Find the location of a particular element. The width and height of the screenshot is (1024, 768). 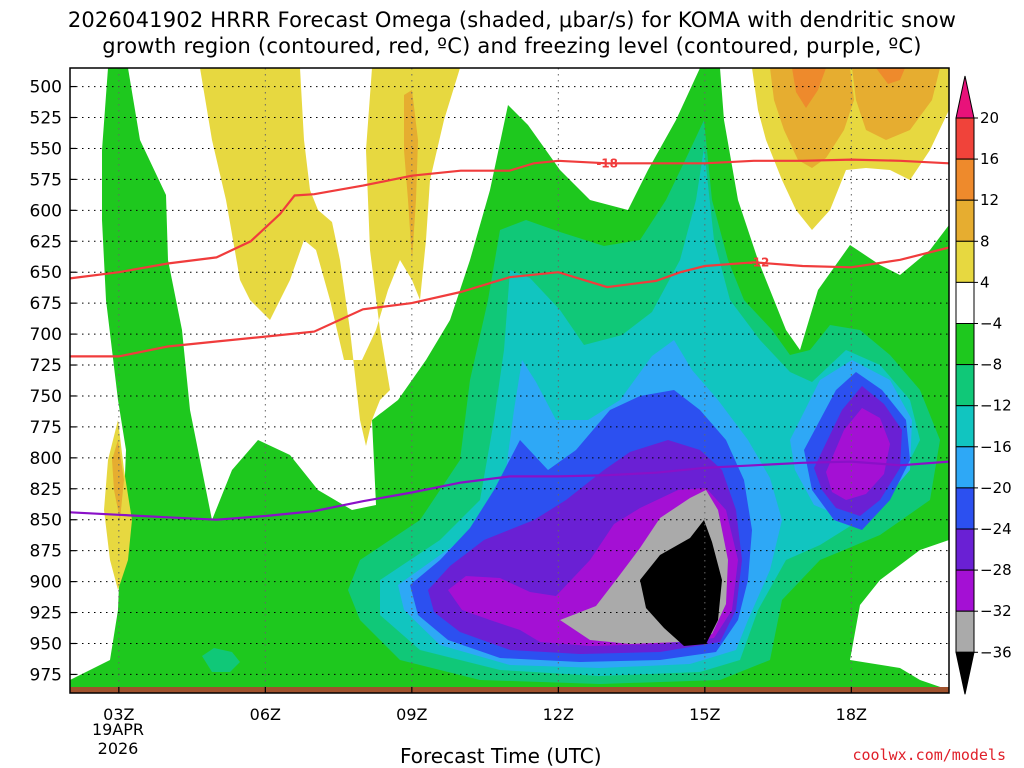

colorbar-label: −32 is located at coordinates (996, 611).